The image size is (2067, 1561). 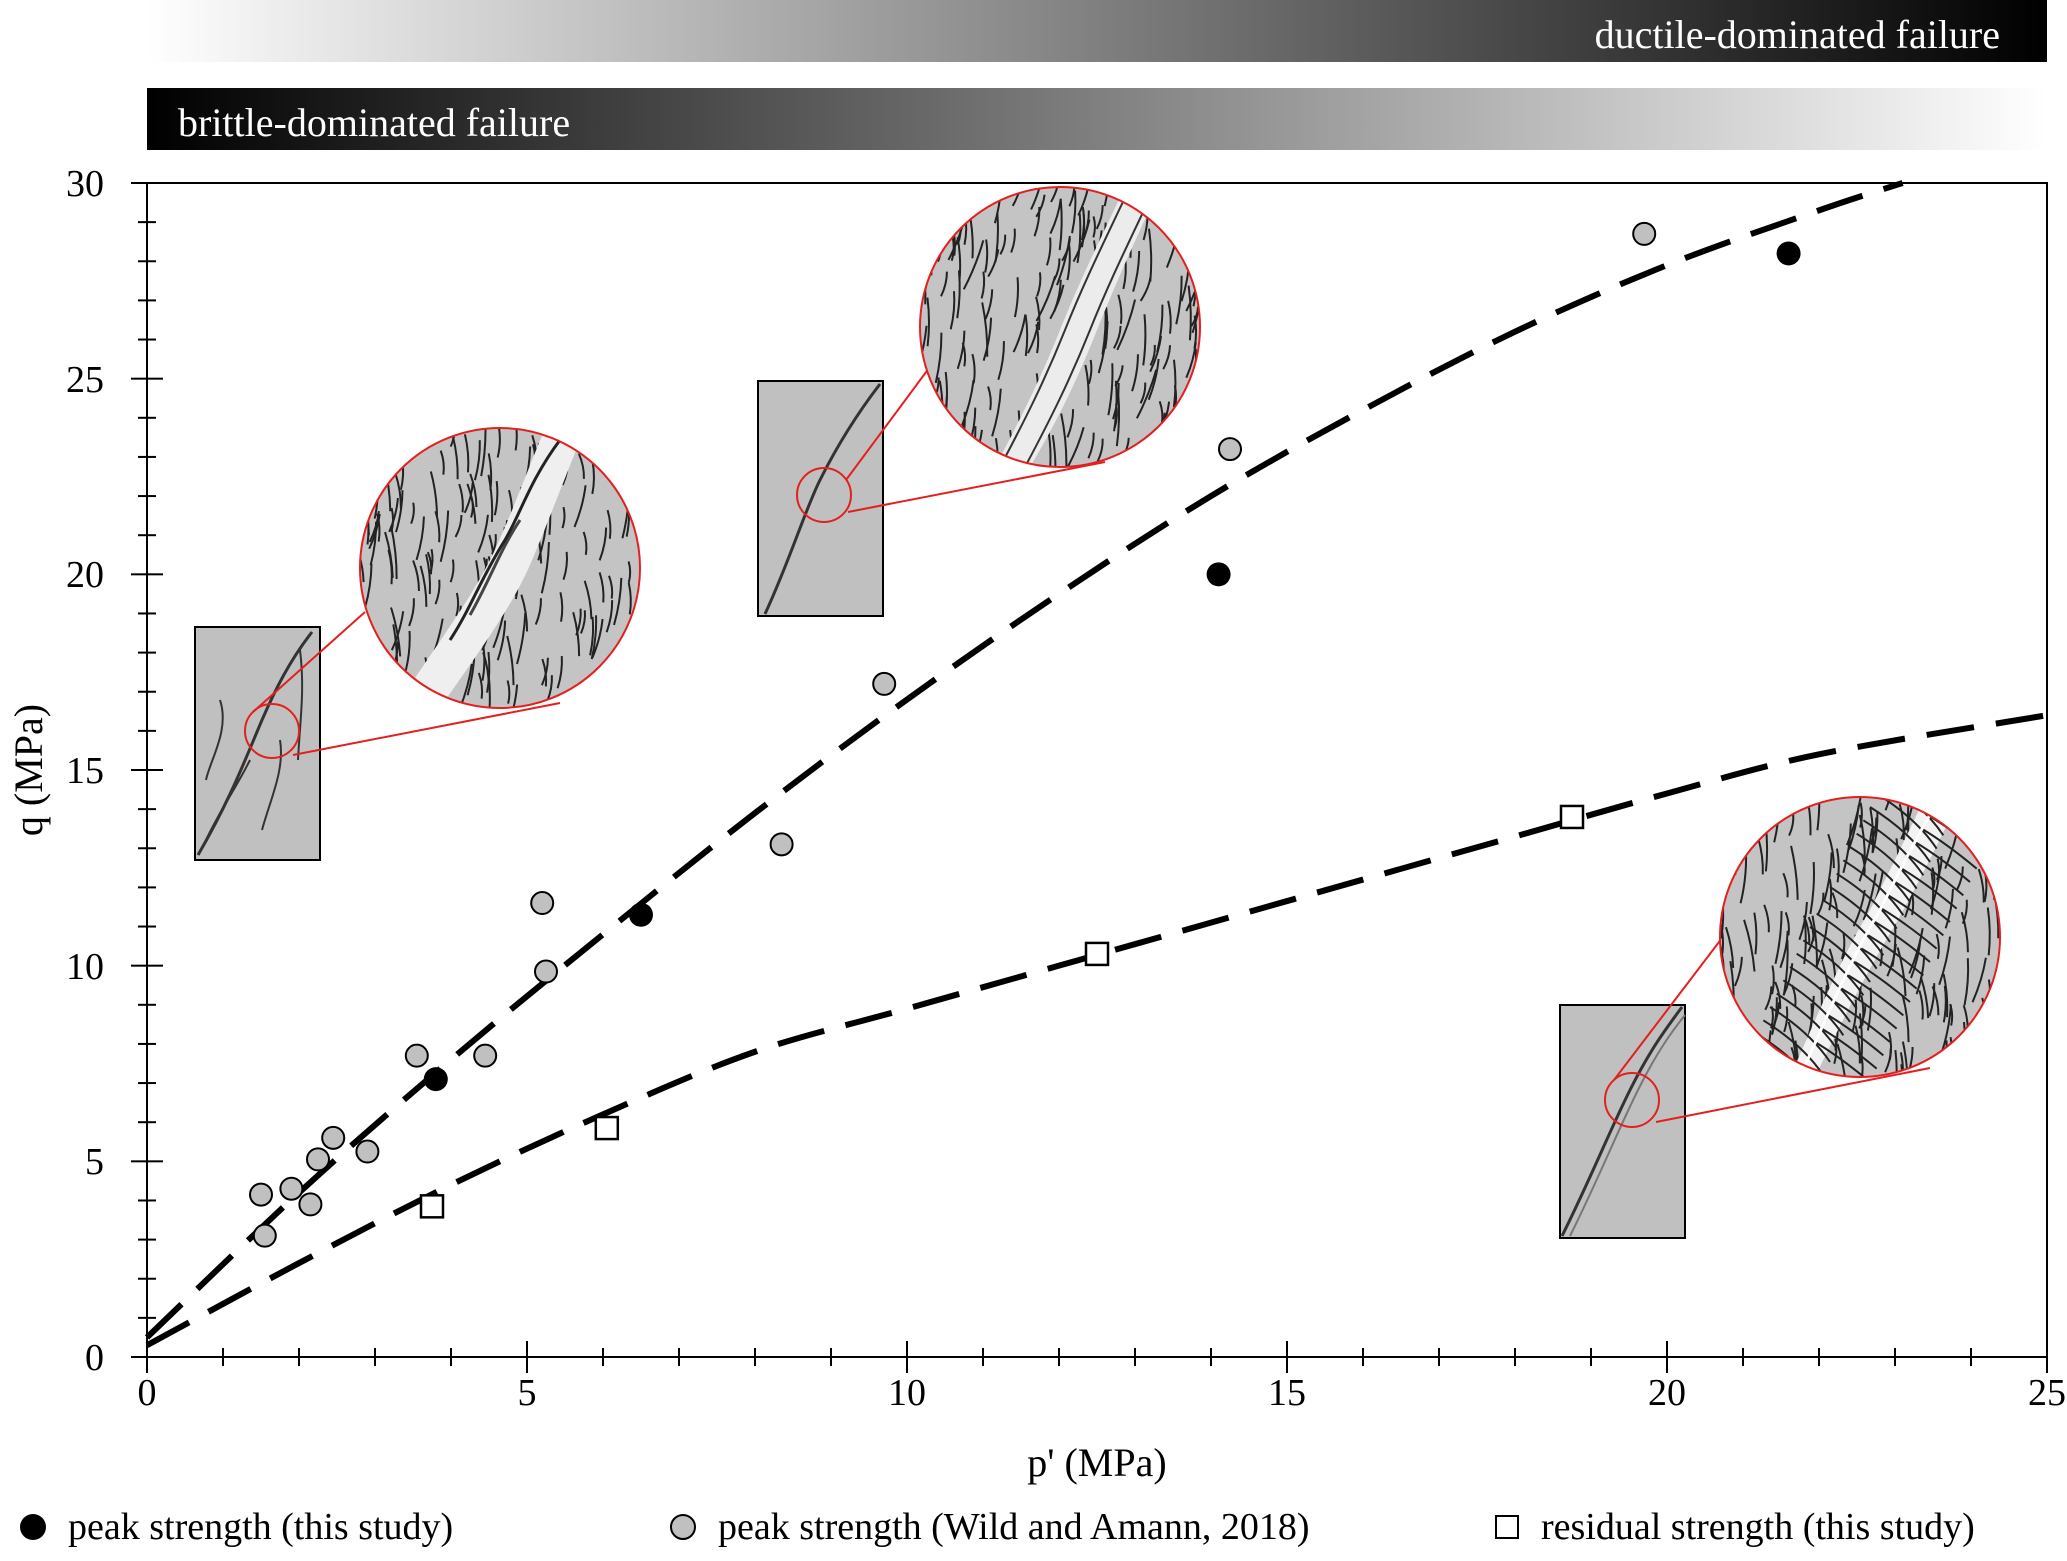 I want to click on inset-mid-confinement, so click(x=979, y=401).